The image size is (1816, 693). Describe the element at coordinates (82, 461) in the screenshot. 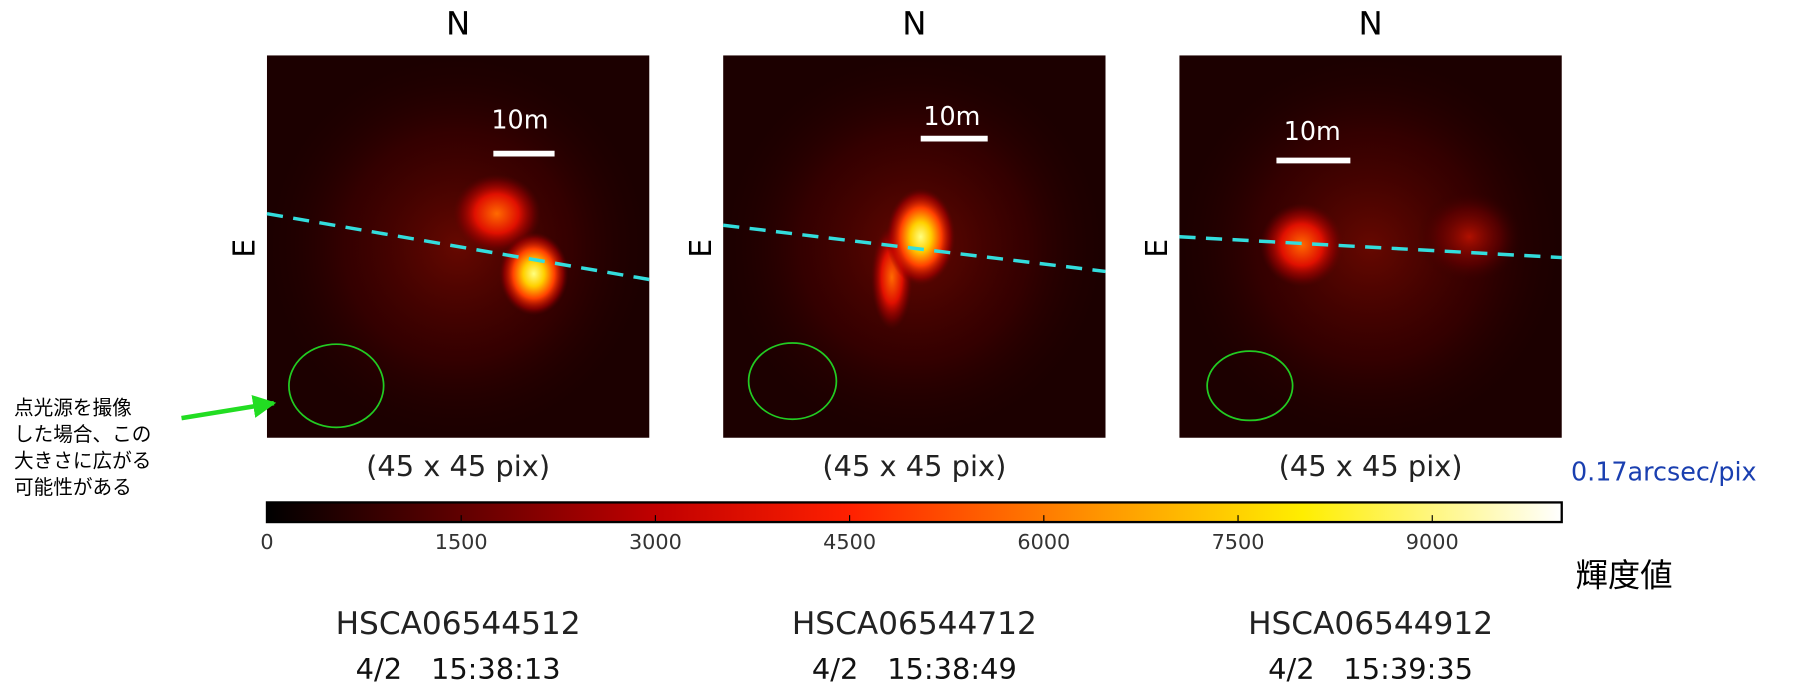

I see `note-line: 大きさに広がる` at that location.